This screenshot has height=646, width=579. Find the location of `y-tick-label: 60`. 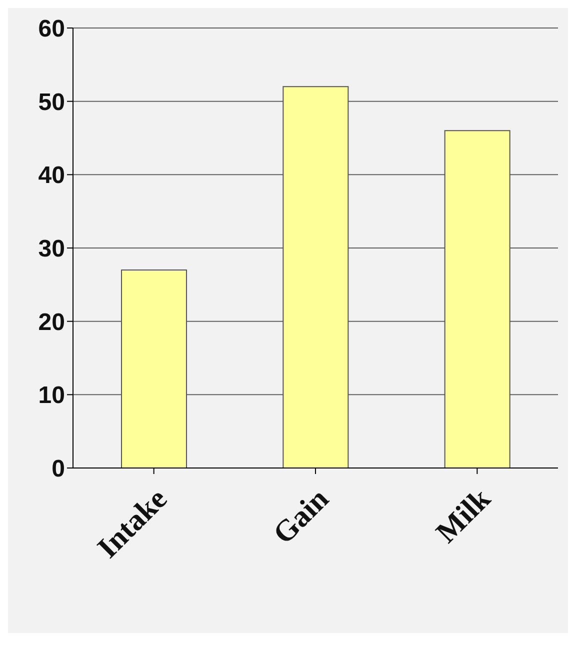

y-tick-label: 60 is located at coordinates (51, 29).